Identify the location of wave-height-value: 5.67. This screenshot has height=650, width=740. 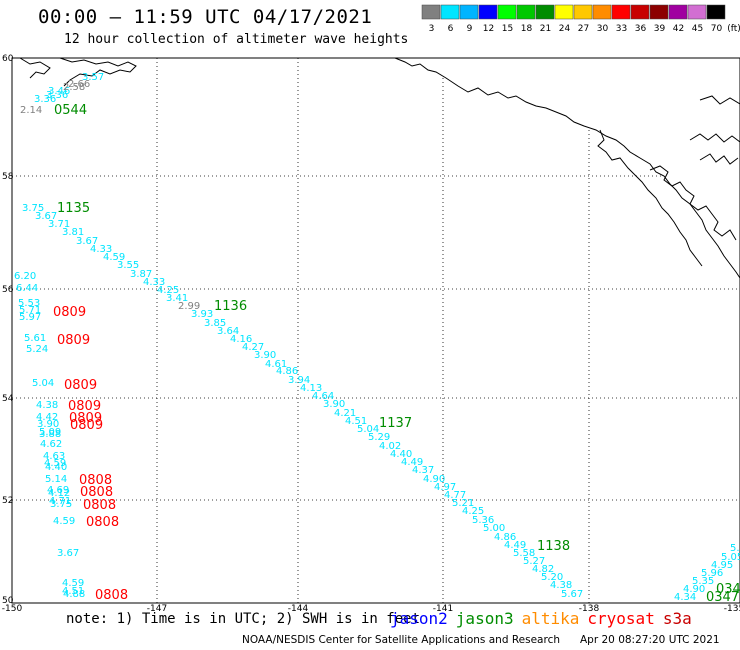
(572, 594).